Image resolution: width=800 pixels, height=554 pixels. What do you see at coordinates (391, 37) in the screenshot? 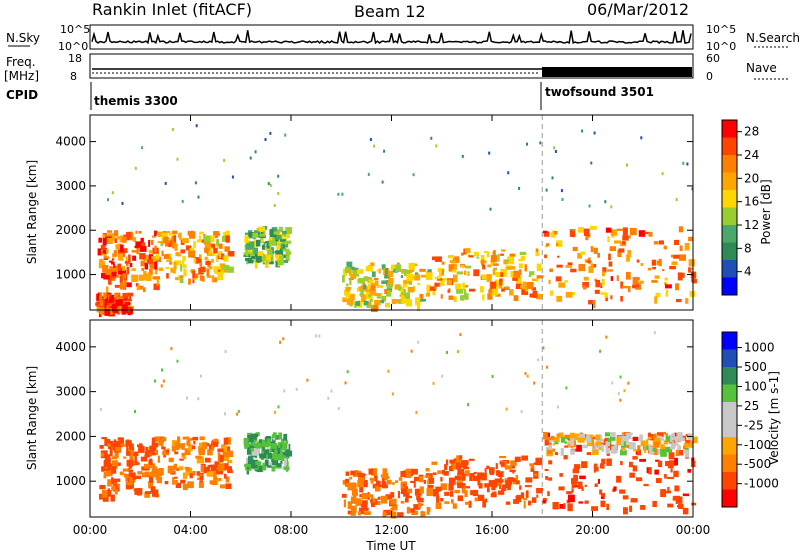
I see `nsky-trace` at bounding box center [391, 37].